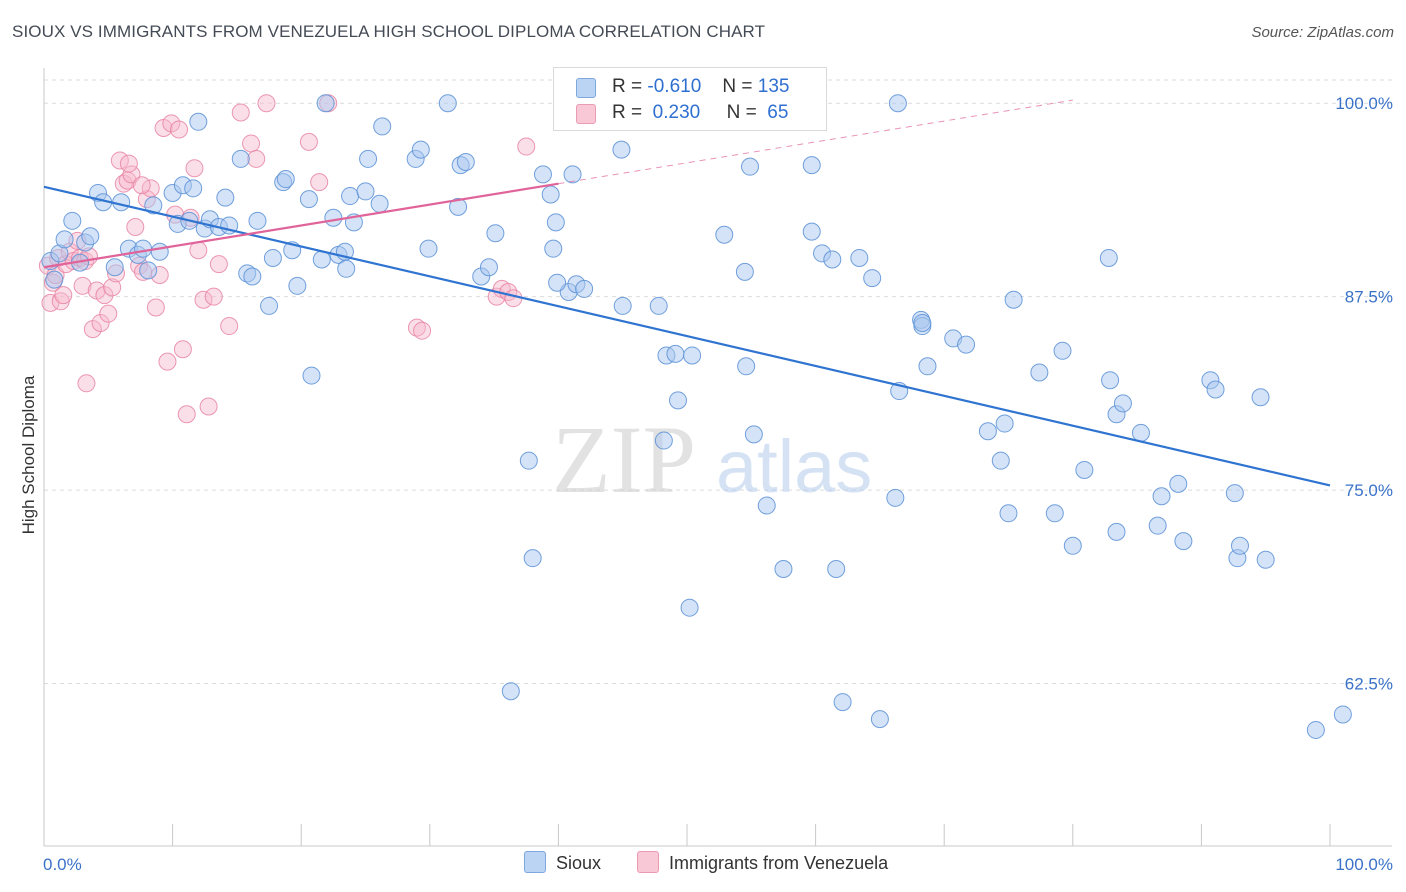  Describe the element at coordinates (586, 114) in the screenshot. I see `legend-swatch-venezuela` at that location.